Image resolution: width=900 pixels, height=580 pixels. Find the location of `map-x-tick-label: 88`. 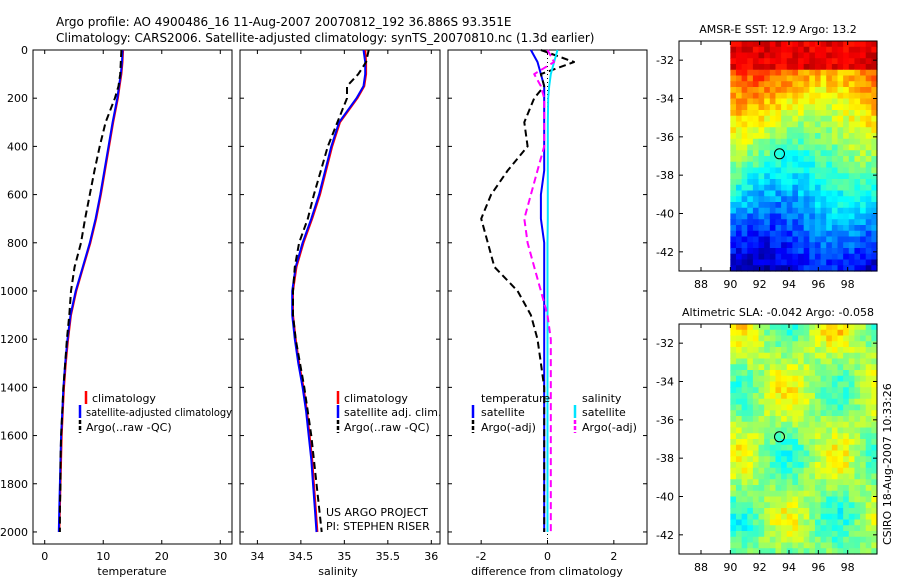

map-x-tick-label: 88 is located at coordinates (701, 284).